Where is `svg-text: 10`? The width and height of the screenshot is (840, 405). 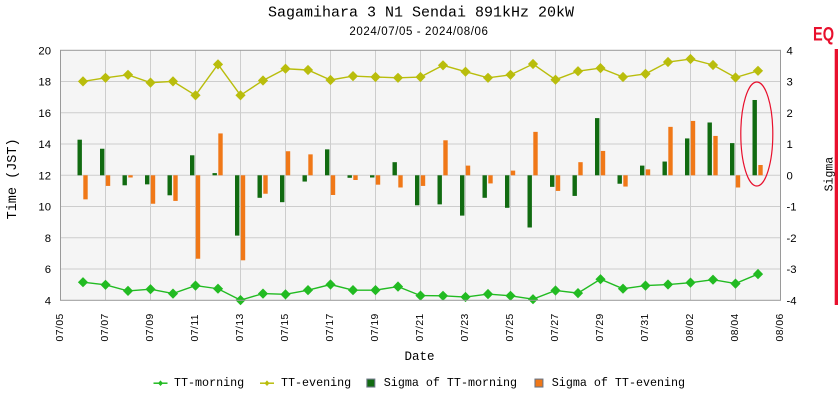 svg-text: 10 is located at coordinates (44, 208).